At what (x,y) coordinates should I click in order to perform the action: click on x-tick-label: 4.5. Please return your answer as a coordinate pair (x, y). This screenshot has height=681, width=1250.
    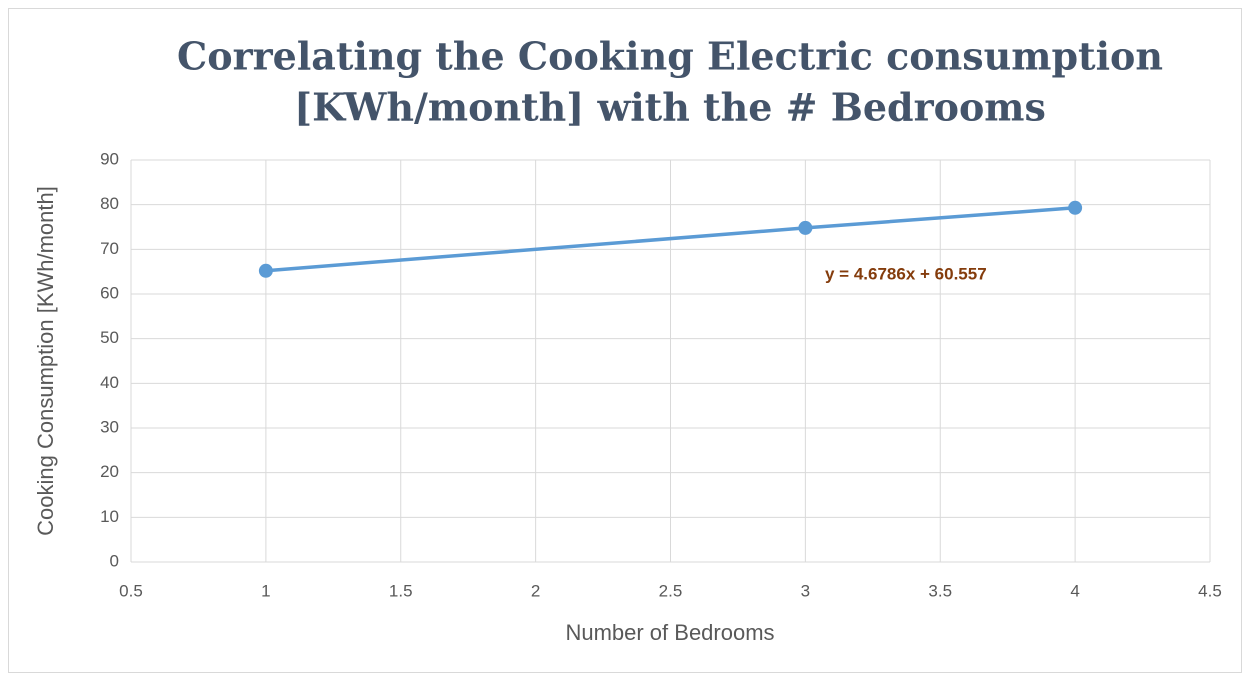
    Looking at the image, I should click on (1210, 590).